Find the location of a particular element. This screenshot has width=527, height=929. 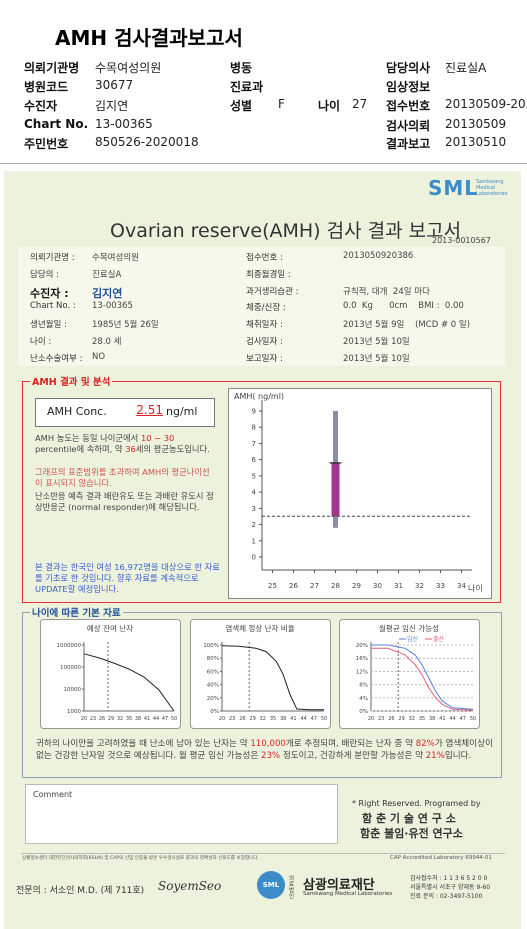

report-title: Ovarian reserve(AMH) 검사 결과 보고서 is located at coordinates (286, 231).